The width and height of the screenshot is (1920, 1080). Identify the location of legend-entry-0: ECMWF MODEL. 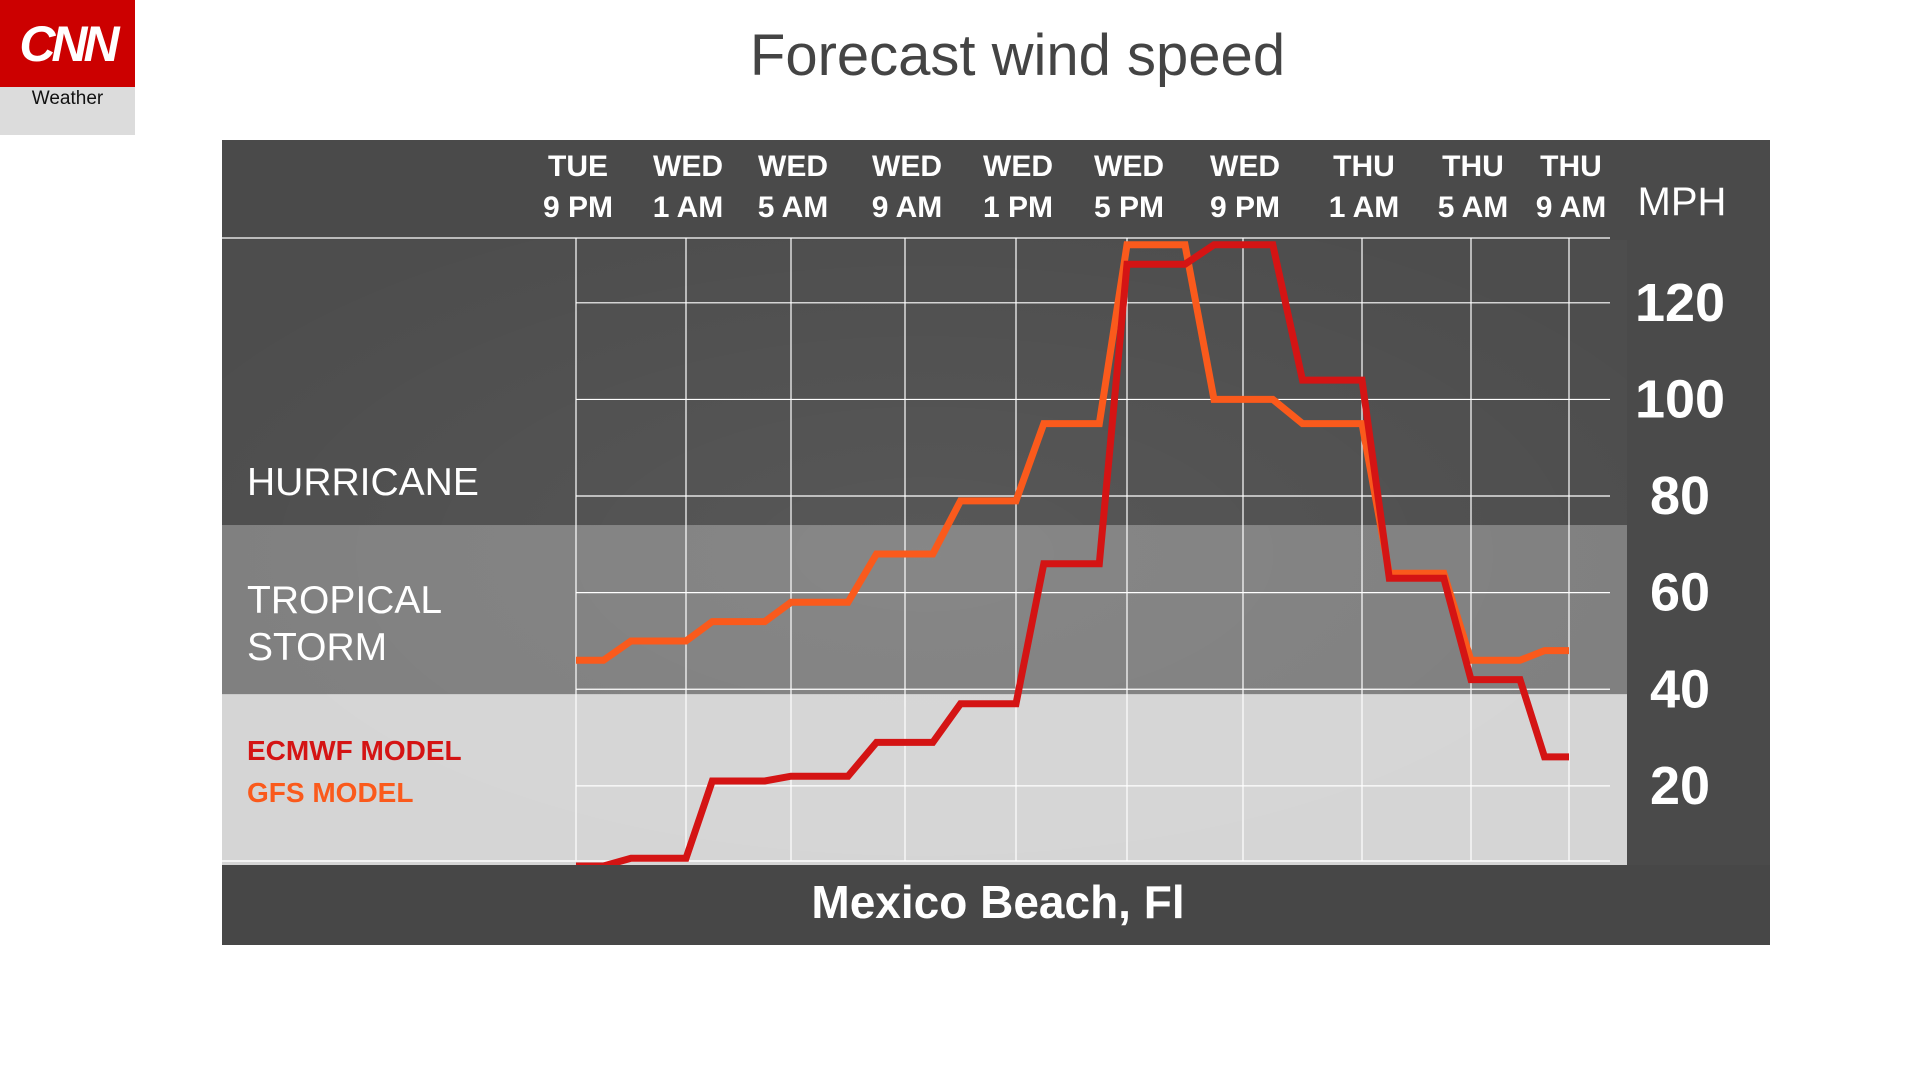
(354, 750).